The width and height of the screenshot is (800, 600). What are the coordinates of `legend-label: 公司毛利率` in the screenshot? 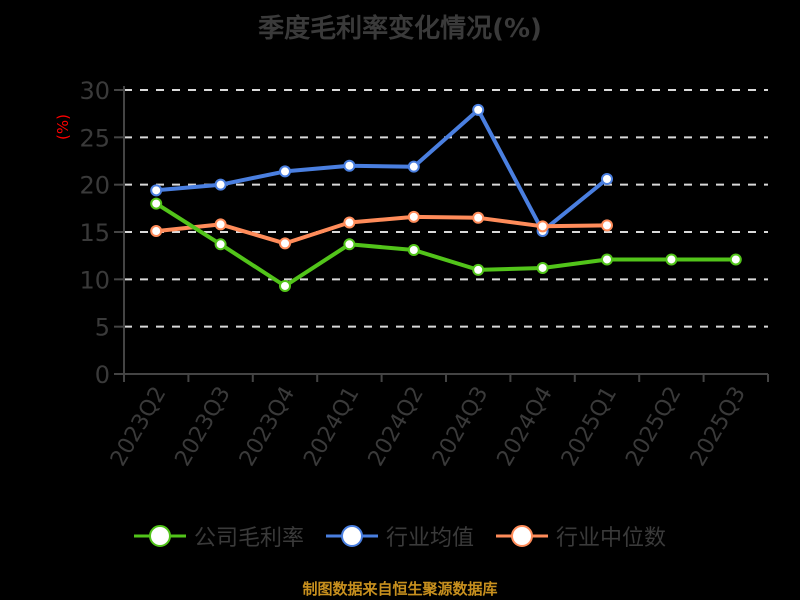 It's located at (248, 538).